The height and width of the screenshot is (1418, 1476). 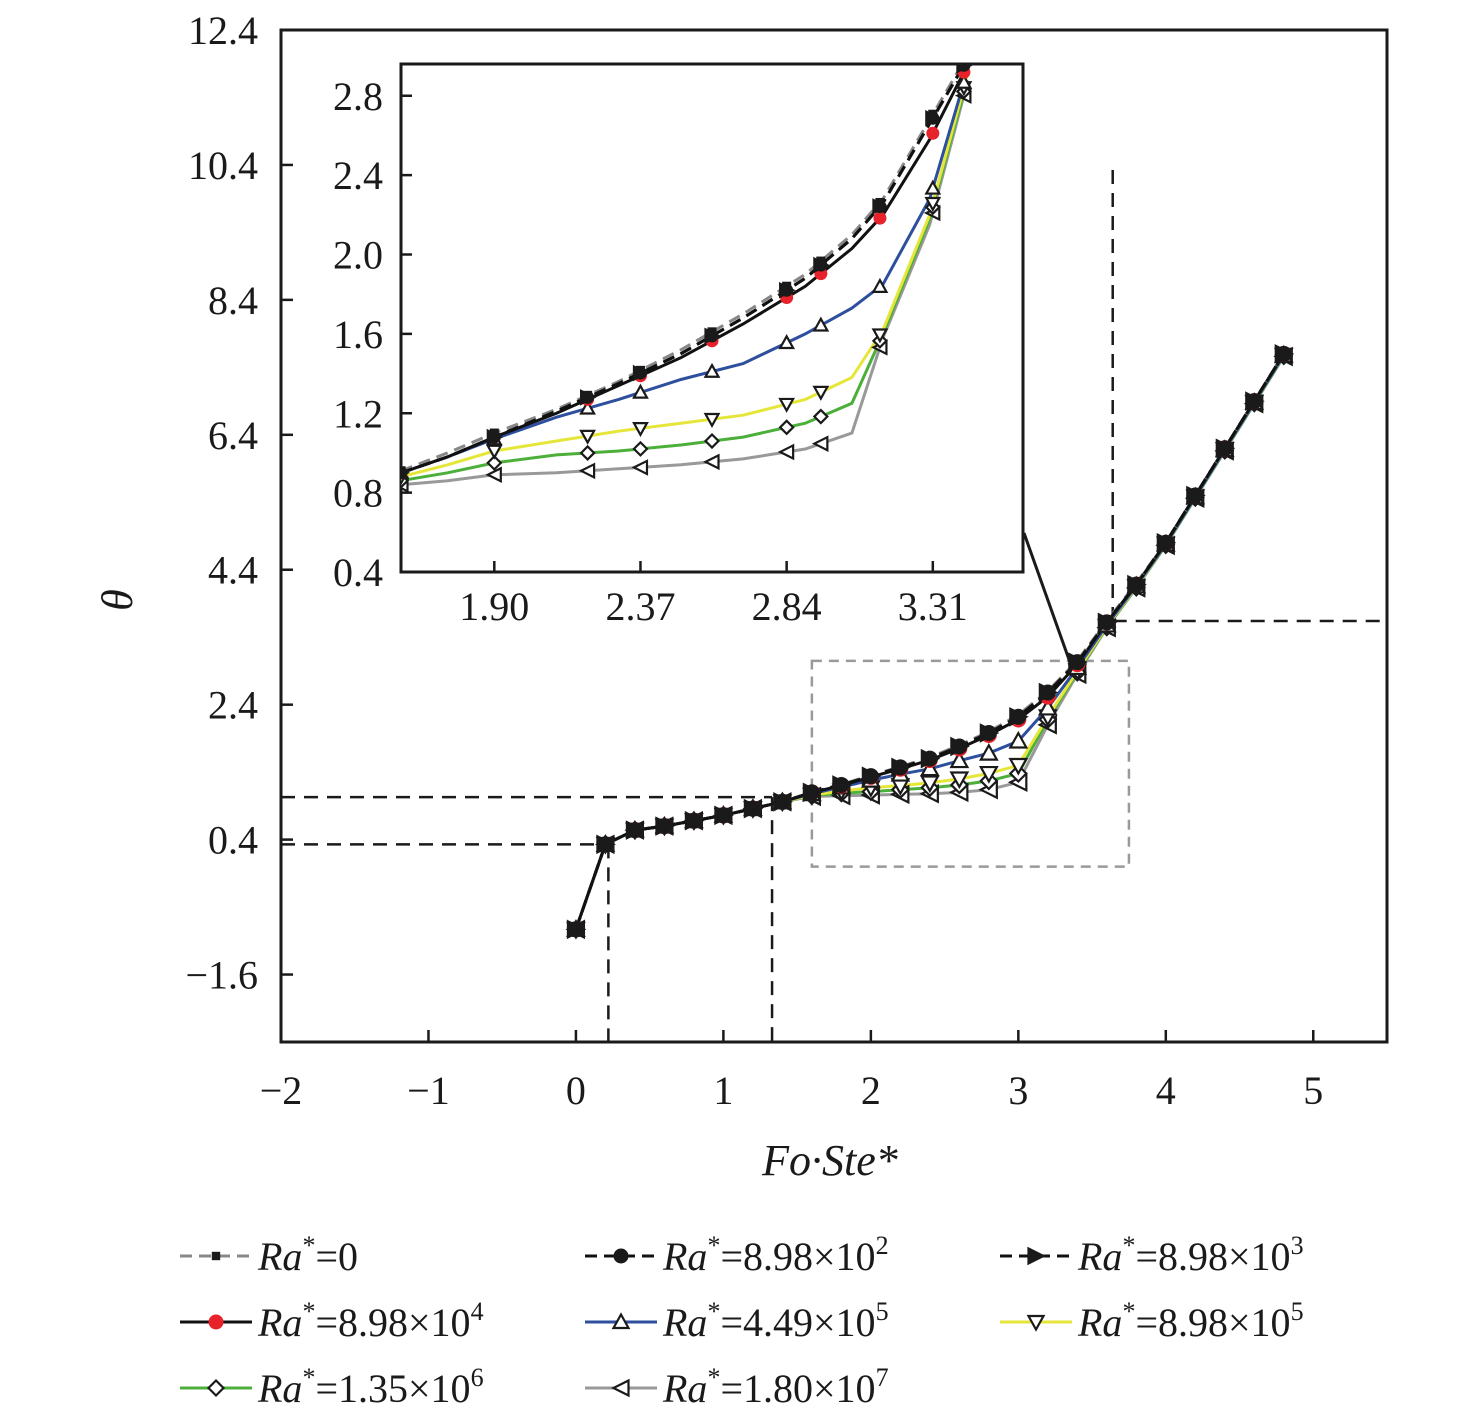 I want to click on inset-connector-line, so click(x=1048, y=600).